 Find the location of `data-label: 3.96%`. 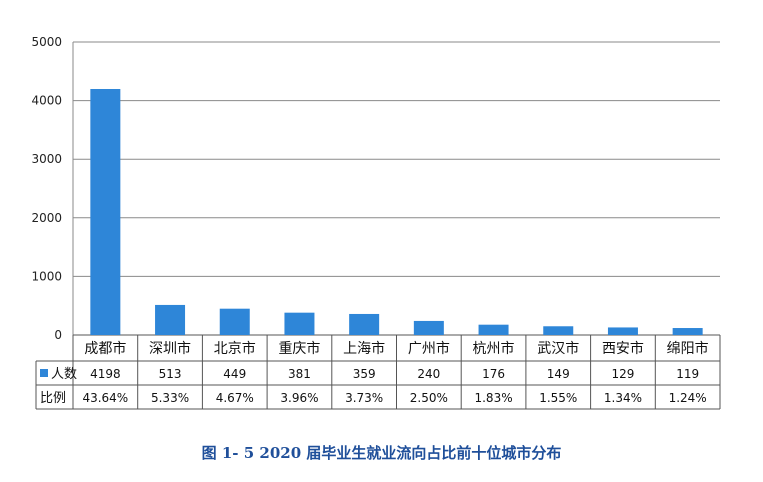

data-label: 3.96% is located at coordinates (299, 398).